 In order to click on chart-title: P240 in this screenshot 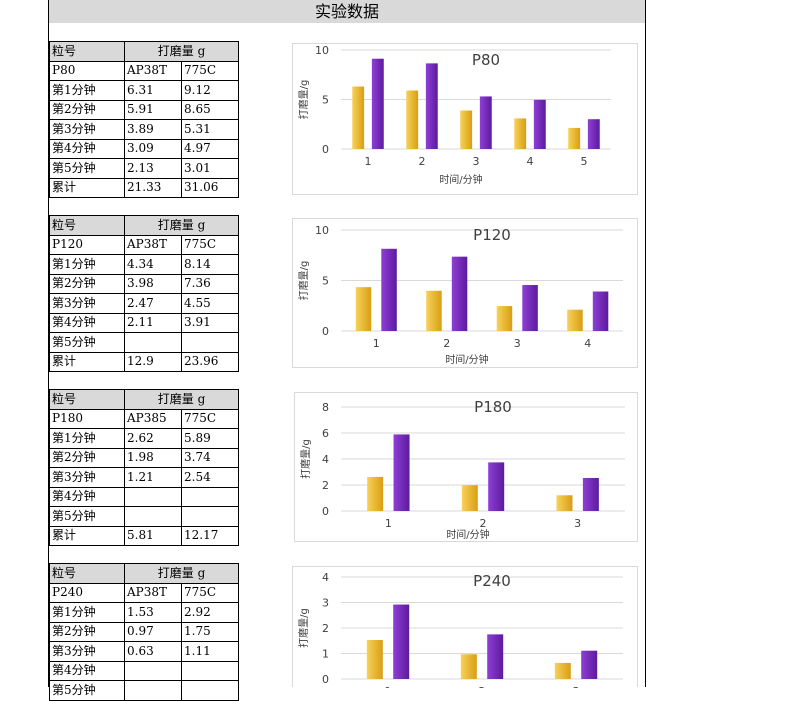, I will do `click(492, 581)`.